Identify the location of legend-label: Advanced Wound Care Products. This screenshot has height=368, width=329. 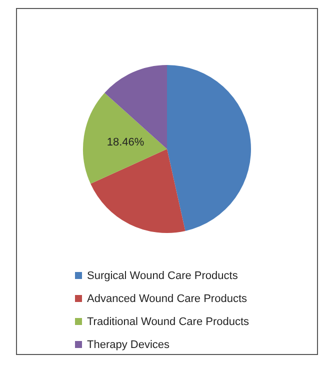
(167, 298).